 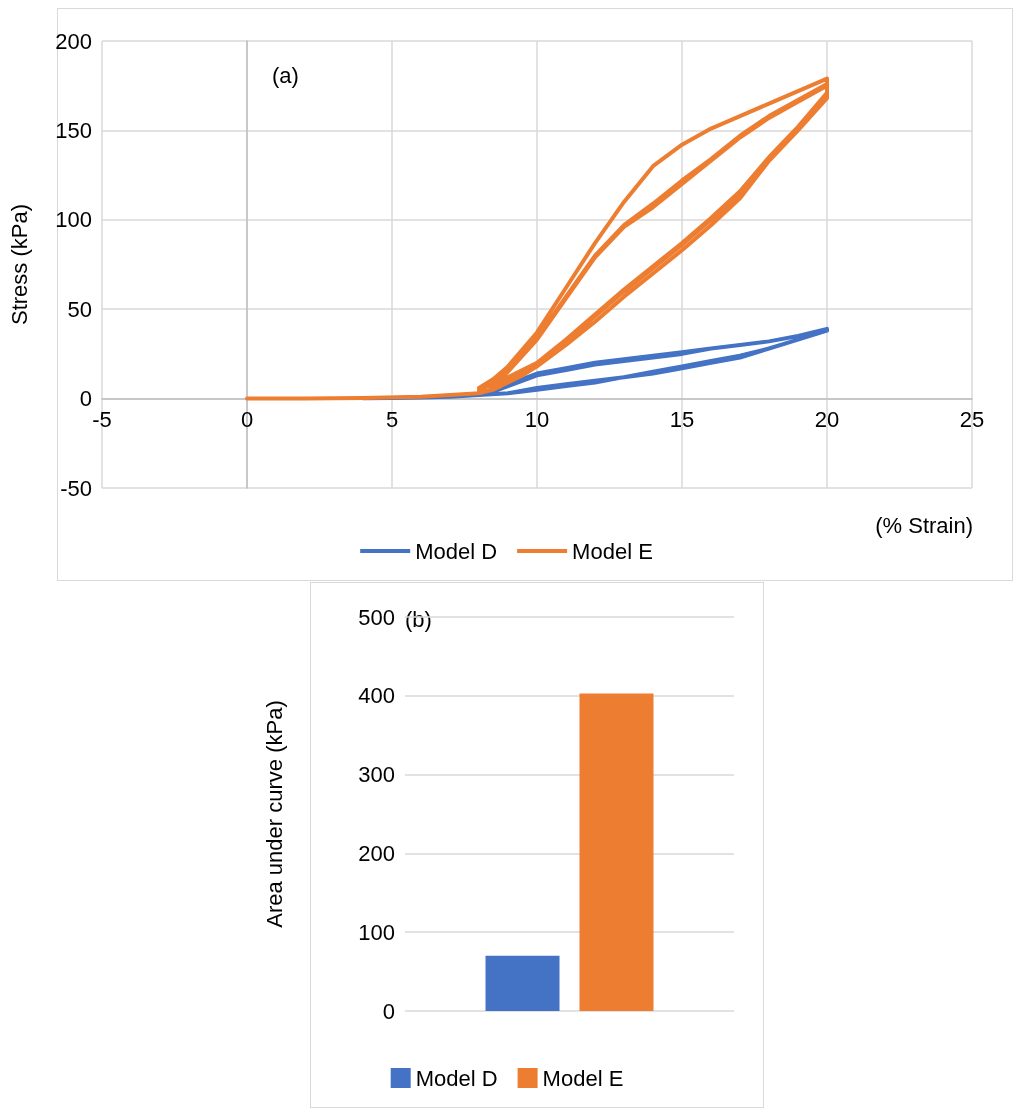 I want to click on annotation: (a), so click(x=285, y=75).